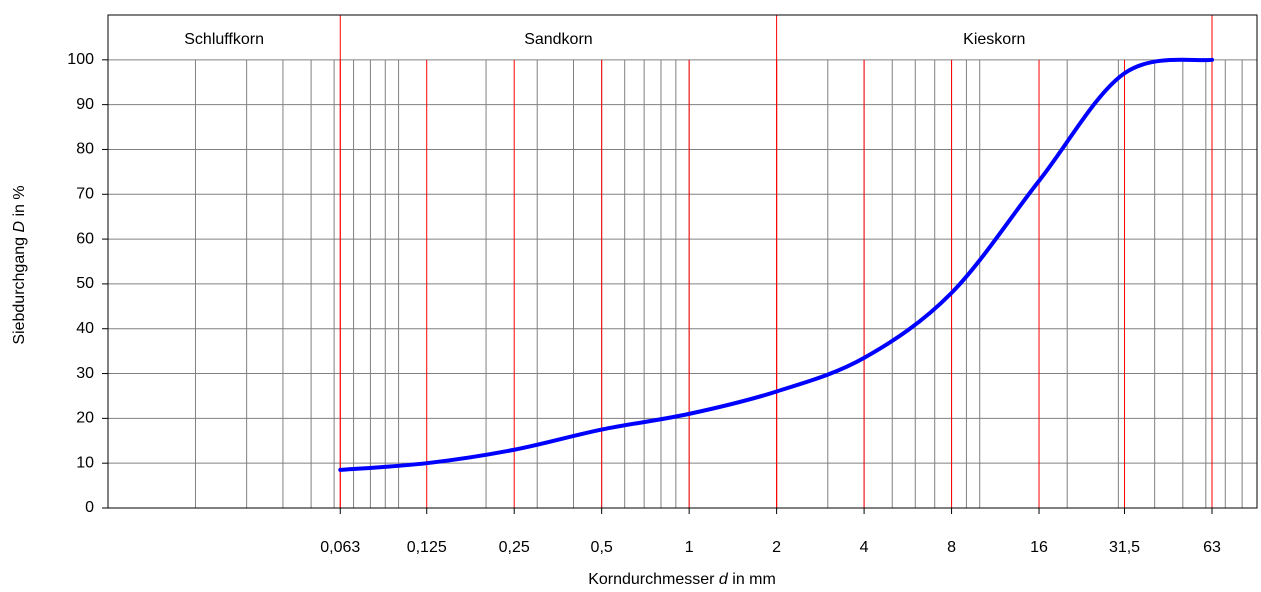 The height and width of the screenshot is (592, 1261). I want to click on y-tick-label: 90, so click(85, 104).